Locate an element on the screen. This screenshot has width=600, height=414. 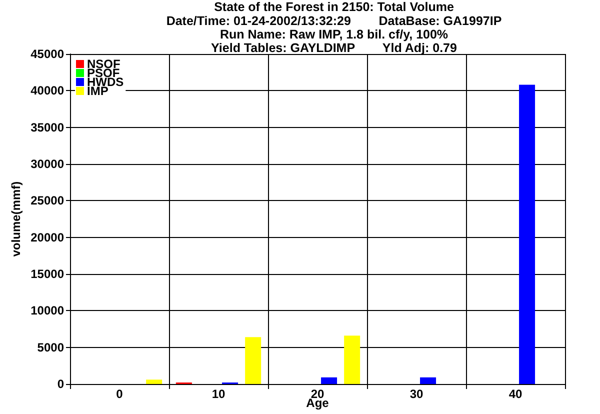
x-tick-label: 10 is located at coordinates (219, 394).